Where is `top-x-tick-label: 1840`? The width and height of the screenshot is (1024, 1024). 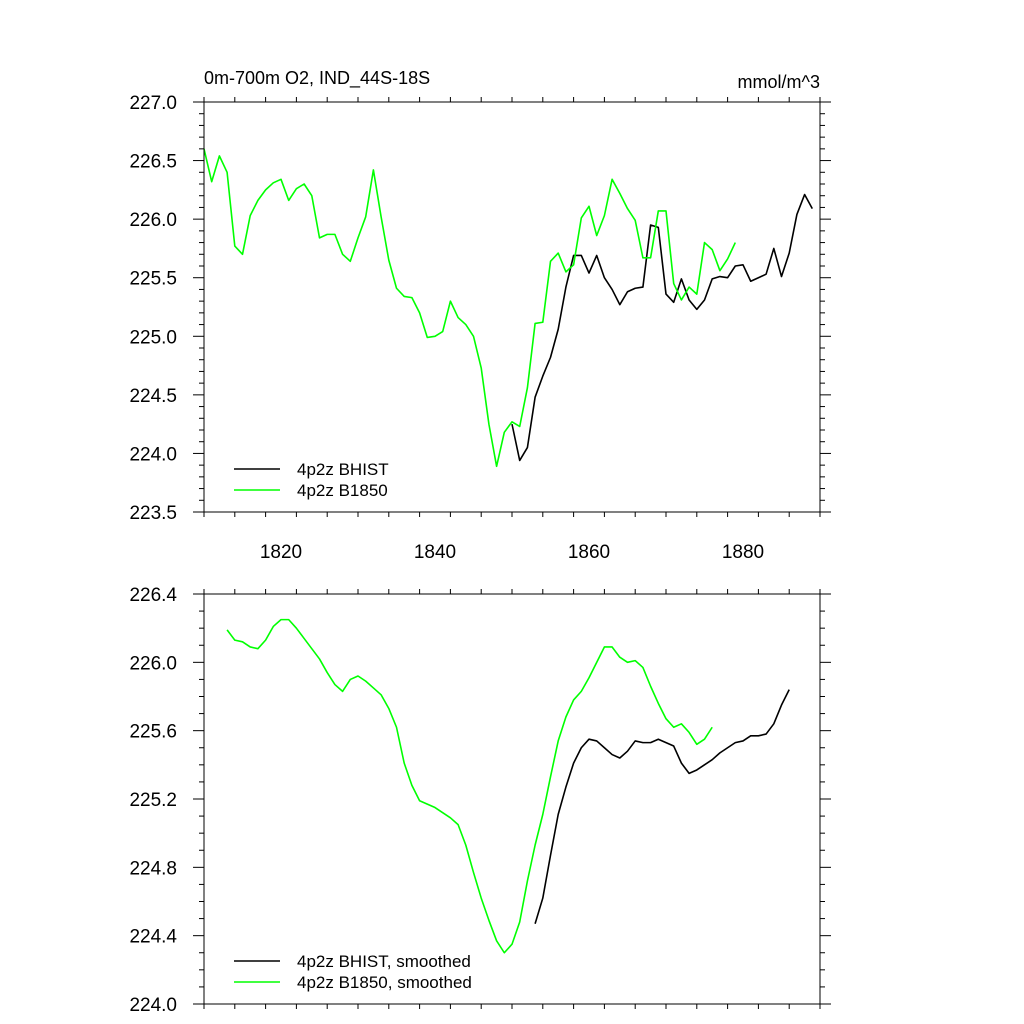 top-x-tick-label: 1840 is located at coordinates (435, 552).